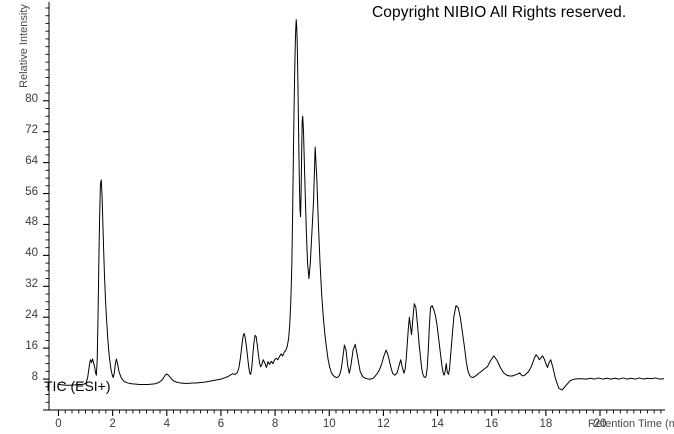 This screenshot has width=674, height=434. I want to click on x-tick-label: 8, so click(275, 424).